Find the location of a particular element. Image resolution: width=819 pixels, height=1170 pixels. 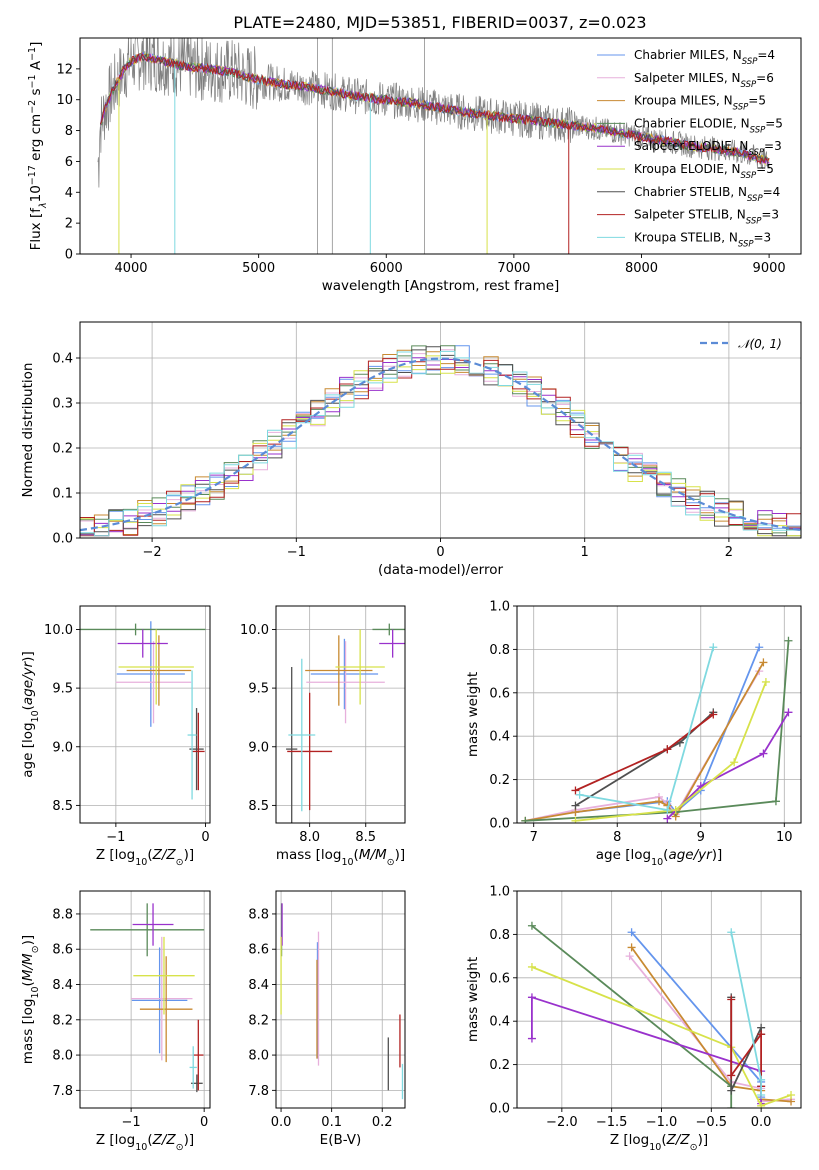

x-axis-label: mass [log10(M/M⊙)] is located at coordinates (340, 857).